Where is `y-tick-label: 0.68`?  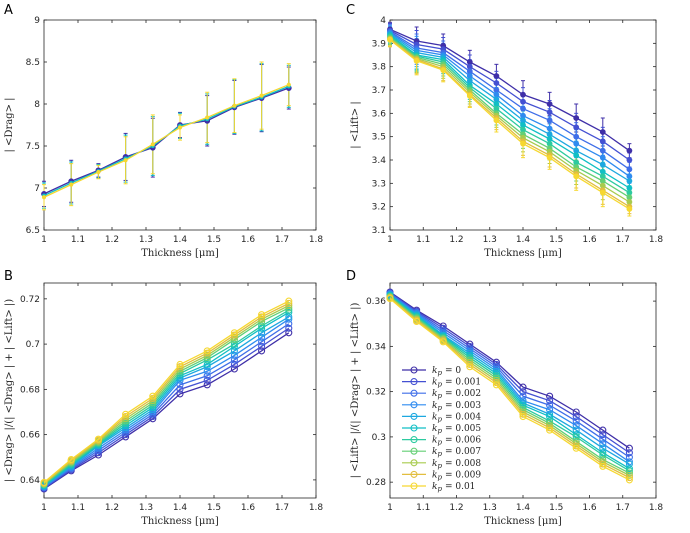
y-tick-label: 0.68 is located at coordinates (30, 390).